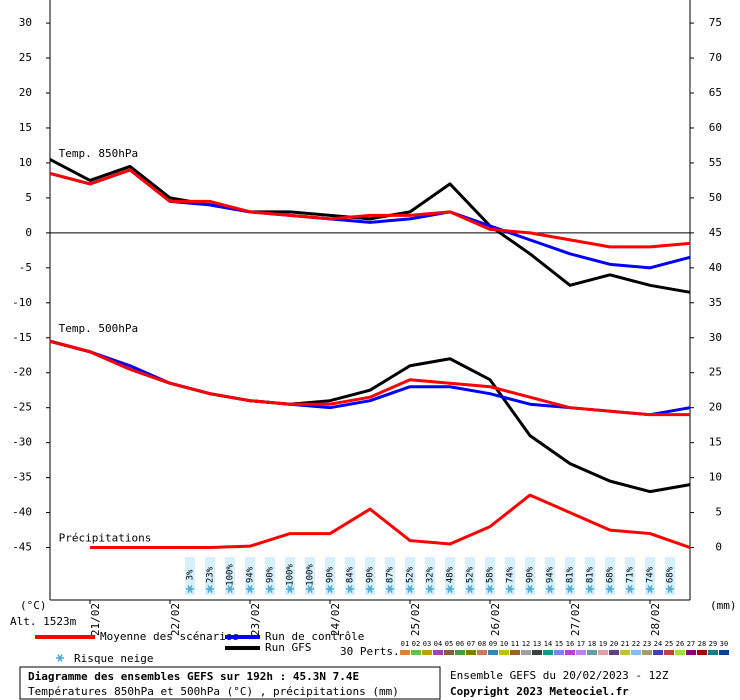 The width and height of the screenshot is (740, 700). I want to click on y2-tick-label: 30, so click(715, 337).